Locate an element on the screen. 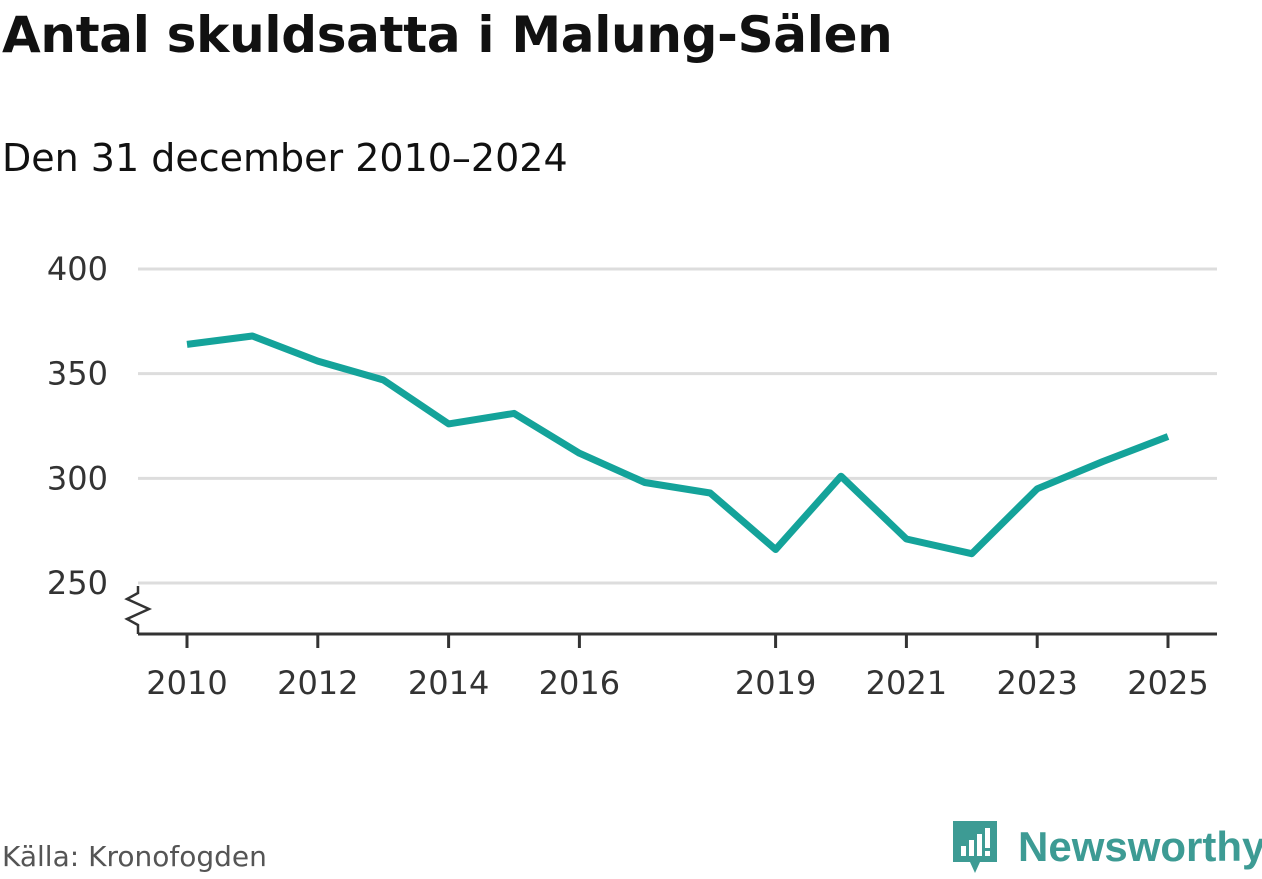 Image resolution: width=1262 pixels, height=879 pixels. x-tick-label-2025: 2025 is located at coordinates (1167, 683).